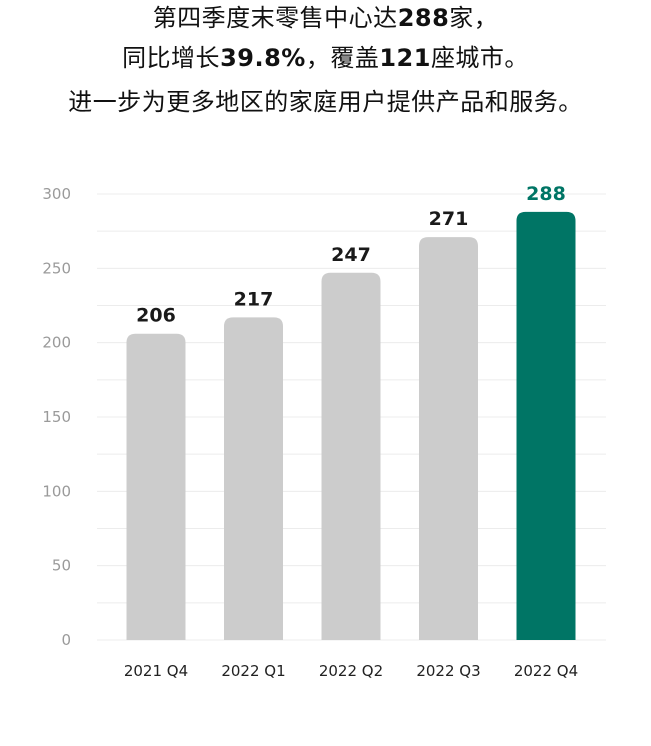 The width and height of the screenshot is (651, 746). What do you see at coordinates (448, 438) in the screenshot?
I see `bar-2022-q3` at bounding box center [448, 438].